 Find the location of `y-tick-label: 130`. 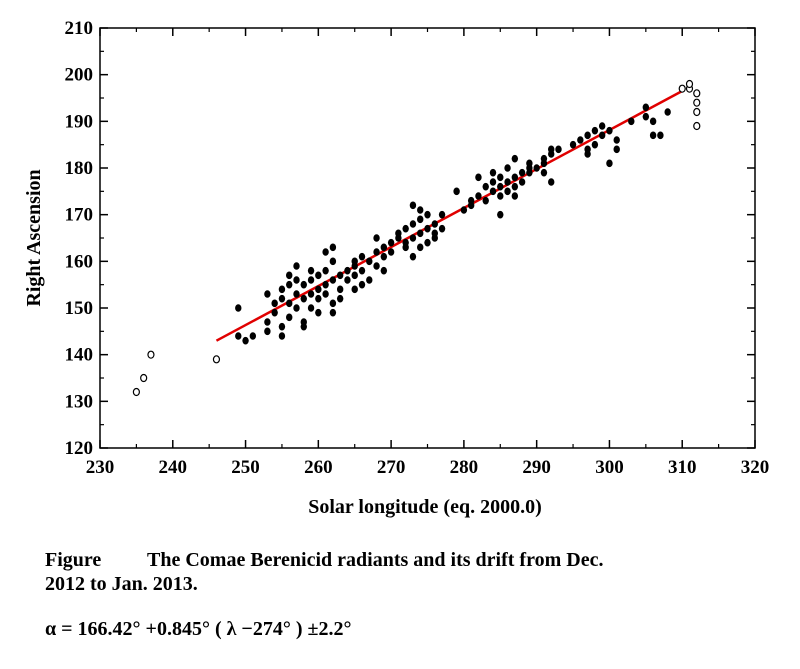

y-tick-label: 130 is located at coordinates (79, 401).